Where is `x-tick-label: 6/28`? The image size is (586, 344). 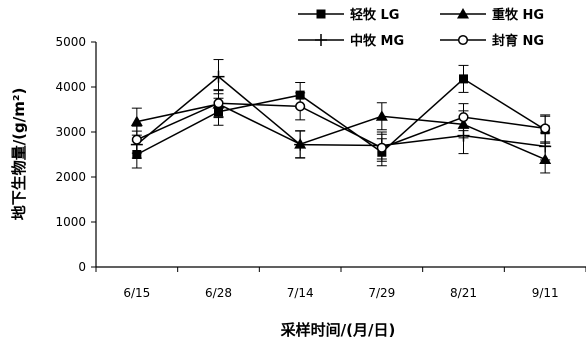
x-tick-label: 6/28 is located at coordinates (218, 293).